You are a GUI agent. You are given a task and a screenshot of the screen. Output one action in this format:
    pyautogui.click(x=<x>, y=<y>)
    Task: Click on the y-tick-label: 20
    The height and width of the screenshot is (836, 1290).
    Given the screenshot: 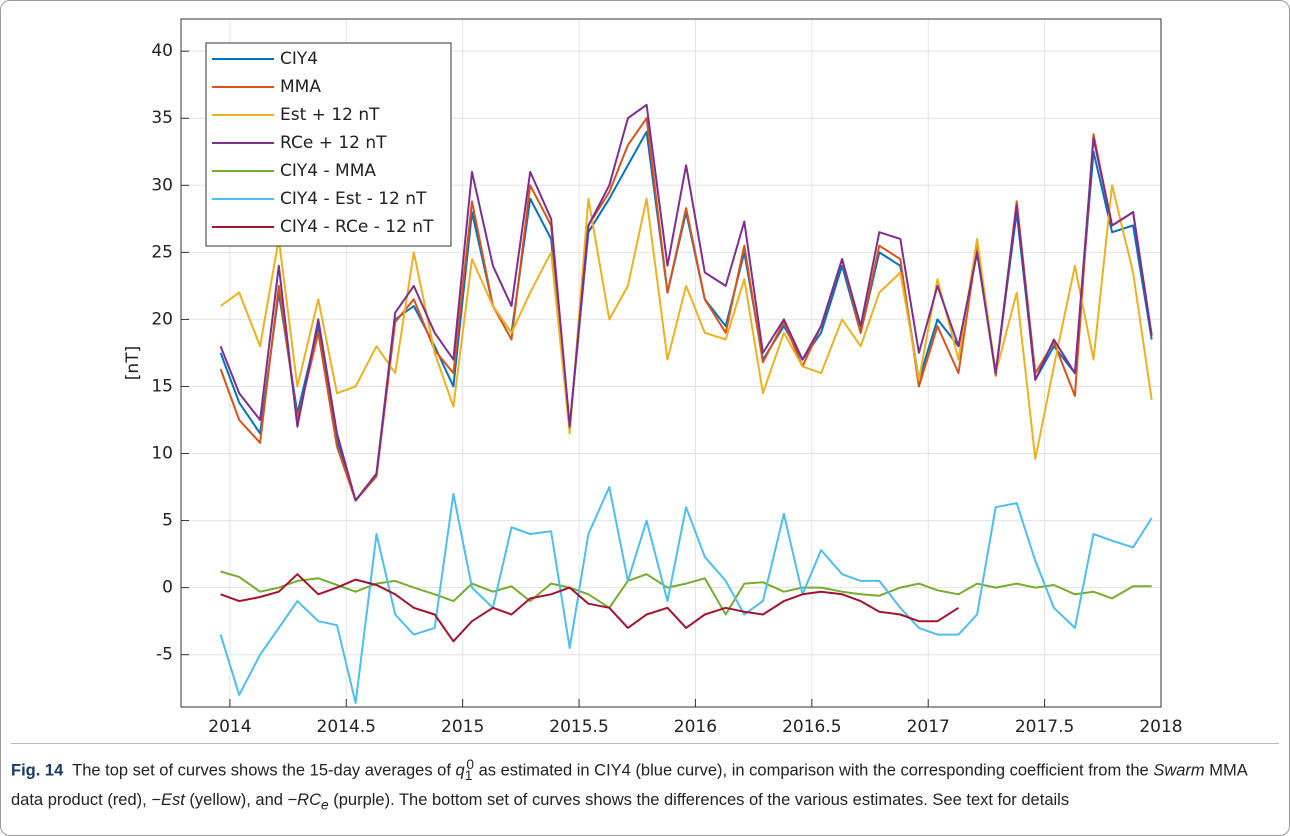 What is the action you would take?
    pyautogui.click(x=162, y=319)
    